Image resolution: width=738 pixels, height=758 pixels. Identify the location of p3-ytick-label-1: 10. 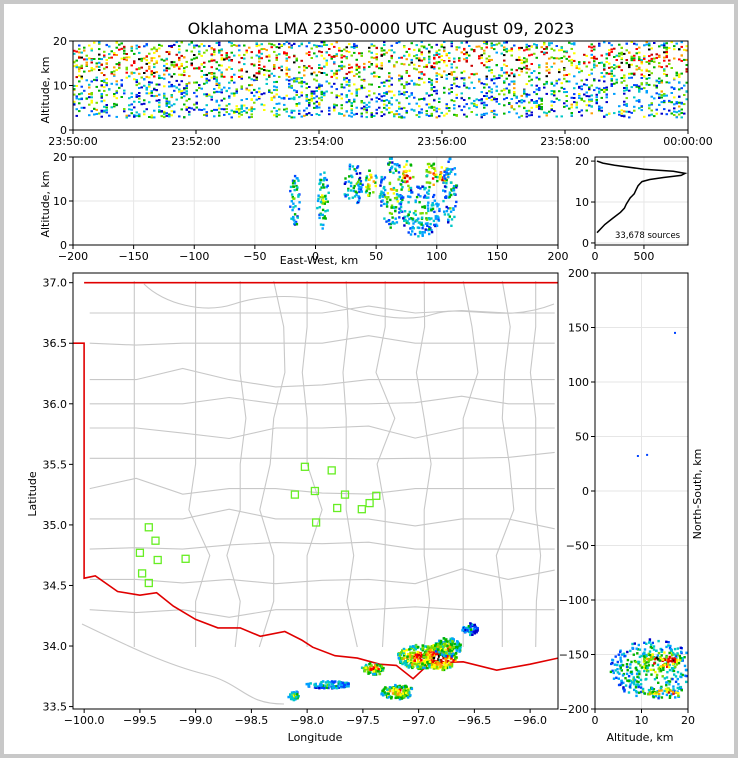
(582, 202).